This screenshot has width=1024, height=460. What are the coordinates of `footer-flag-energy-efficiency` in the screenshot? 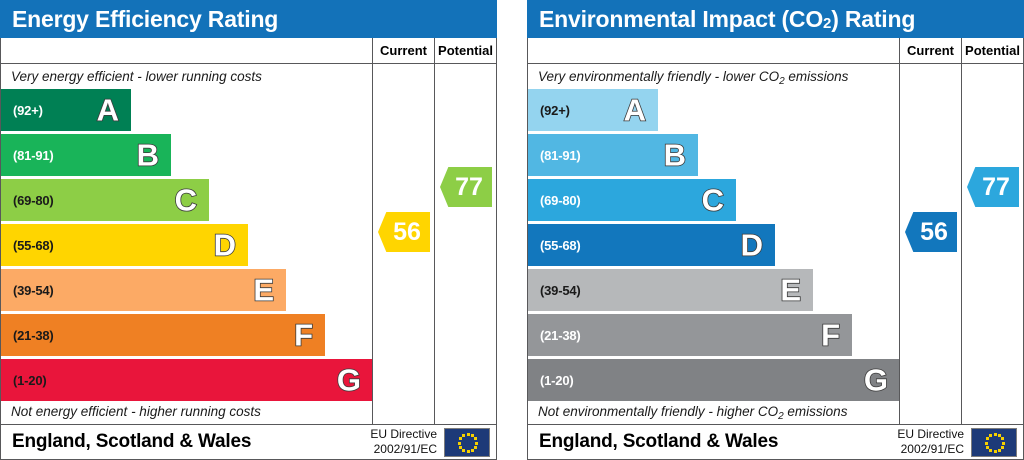 It's located at (469, 442).